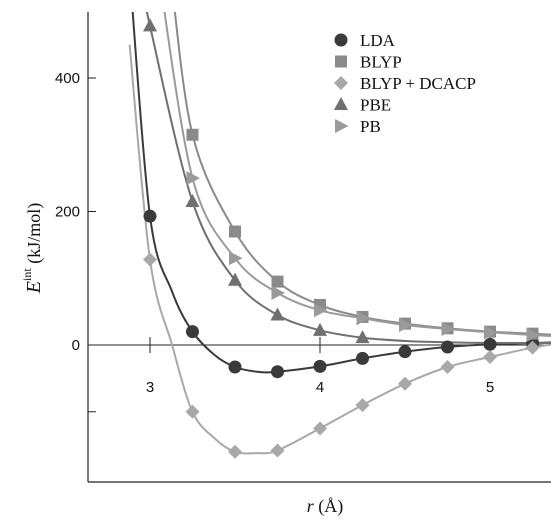 This screenshot has height=523, width=551. Describe the element at coordinates (341, 40) in the screenshot. I see `legend-marker-lda` at that location.